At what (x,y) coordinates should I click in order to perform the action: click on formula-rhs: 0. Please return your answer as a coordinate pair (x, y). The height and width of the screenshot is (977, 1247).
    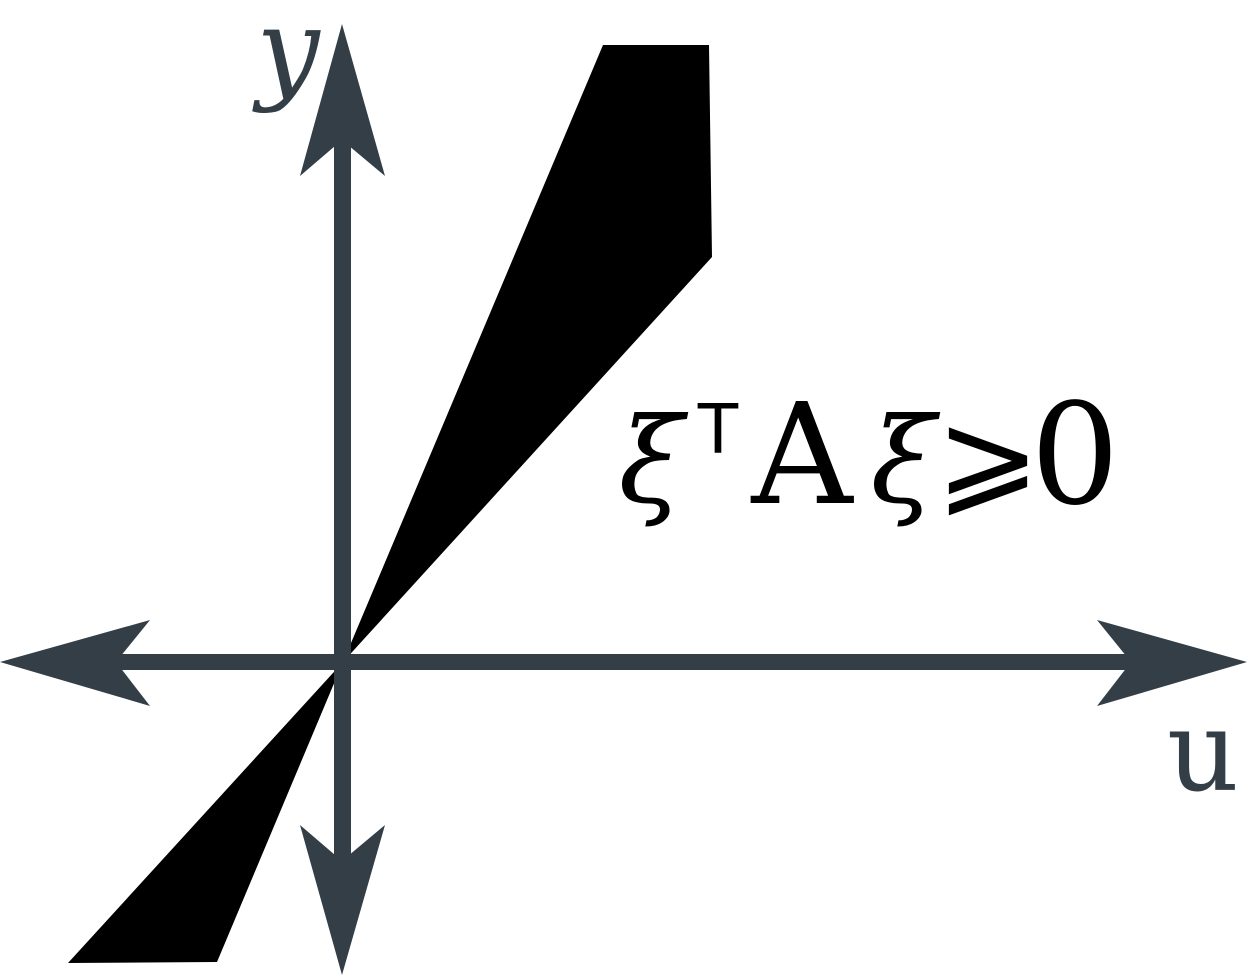
    Looking at the image, I should click on (1074, 455).